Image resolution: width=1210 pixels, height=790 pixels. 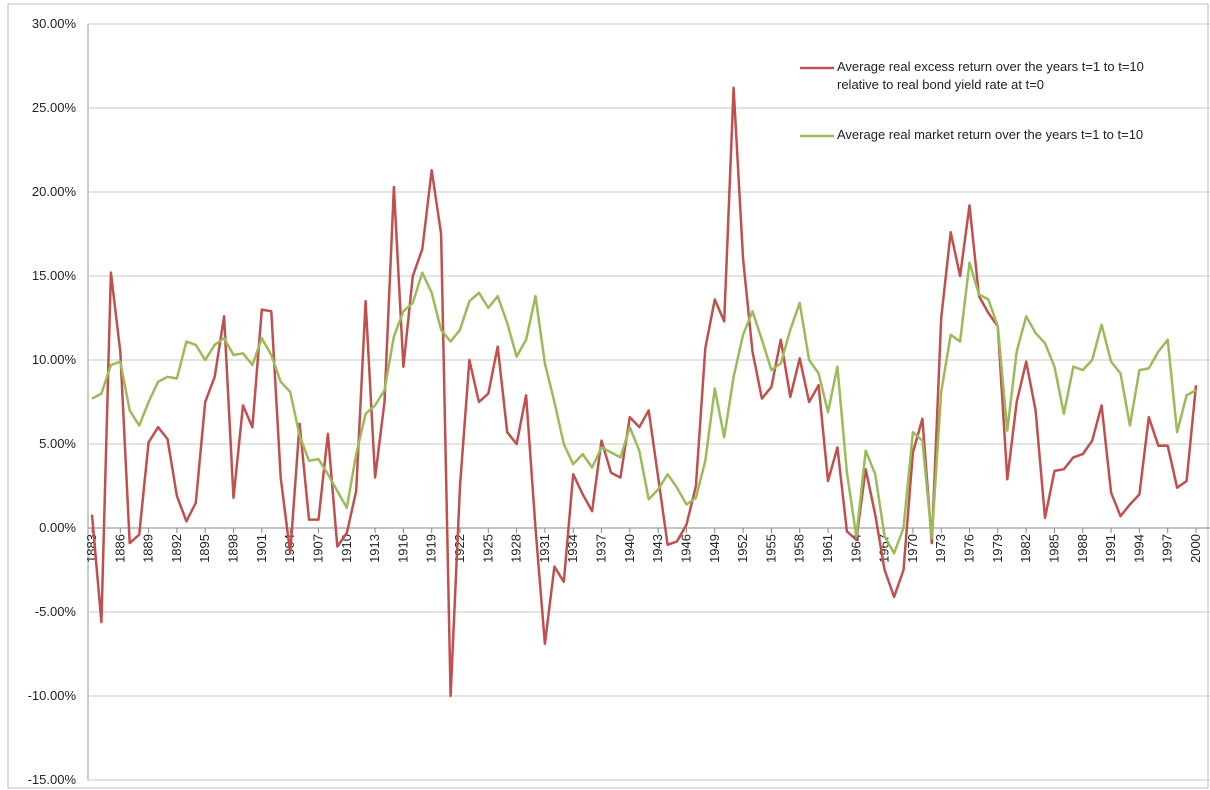 What do you see at coordinates (52, 695) in the screenshot?
I see `y-tick-label: -10.00%` at bounding box center [52, 695].